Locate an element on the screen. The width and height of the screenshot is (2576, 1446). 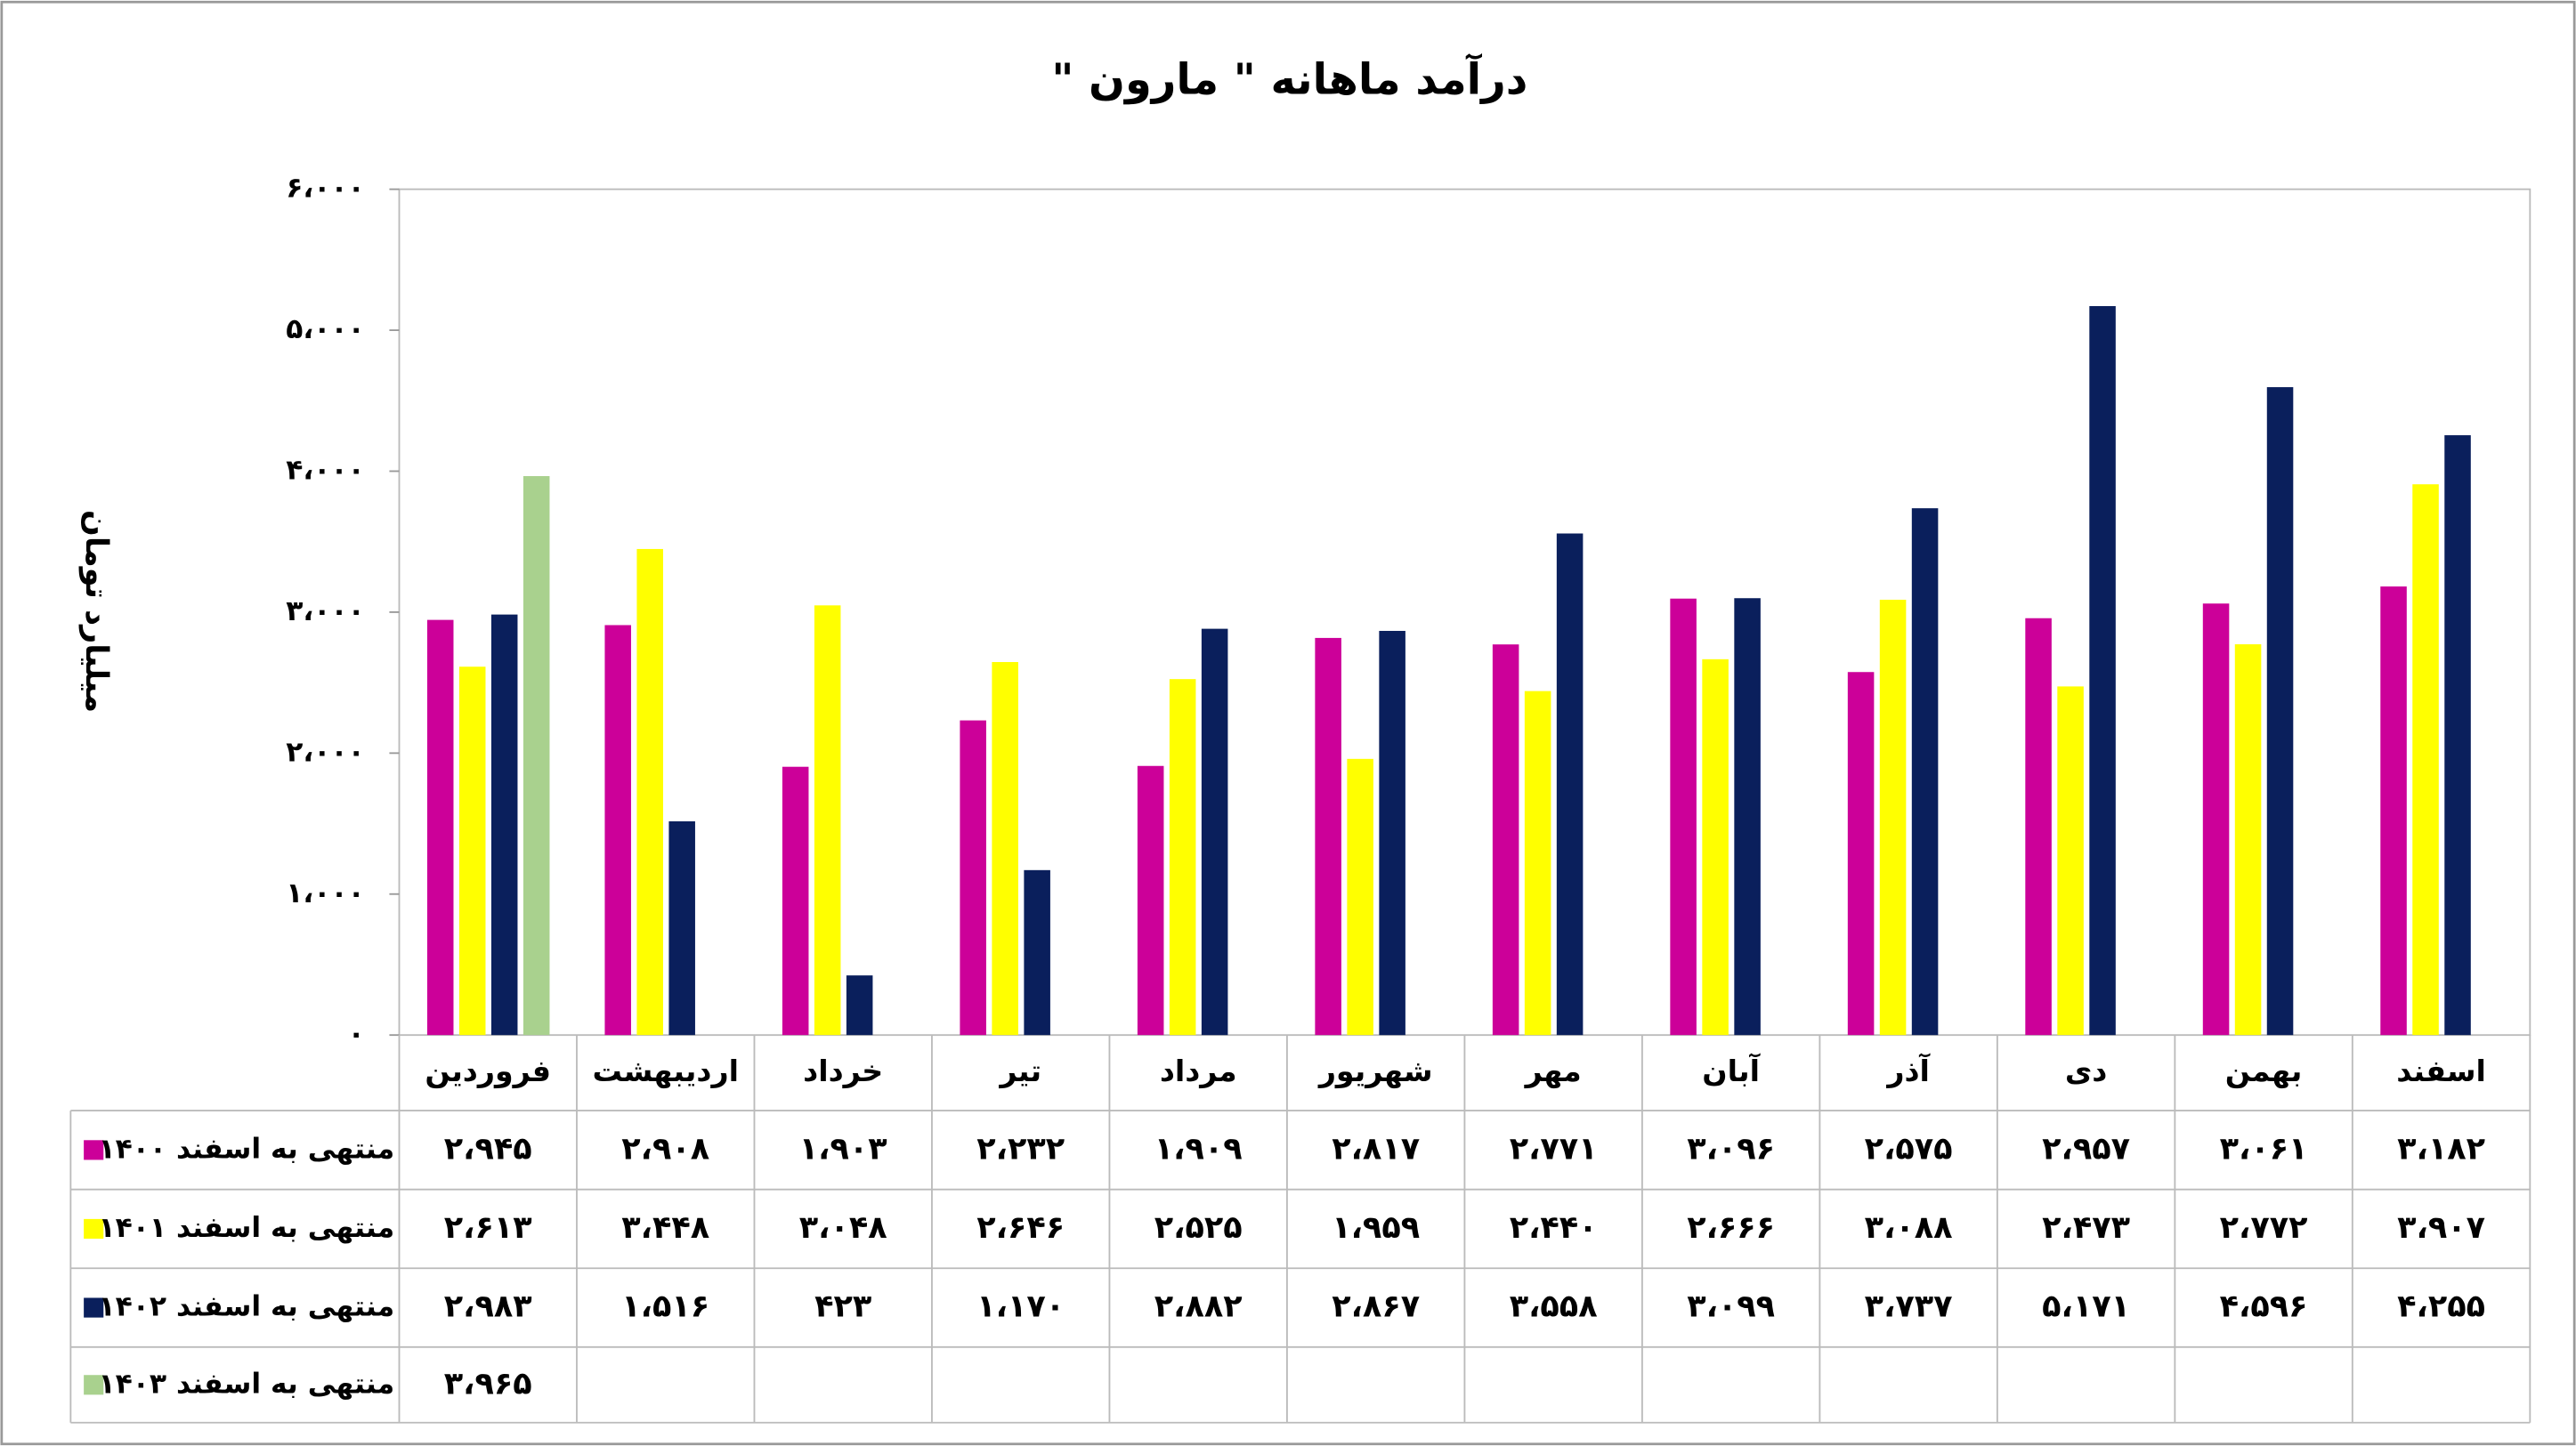
table-value: ۲،۶۶۶ is located at coordinates (1731, 1227).